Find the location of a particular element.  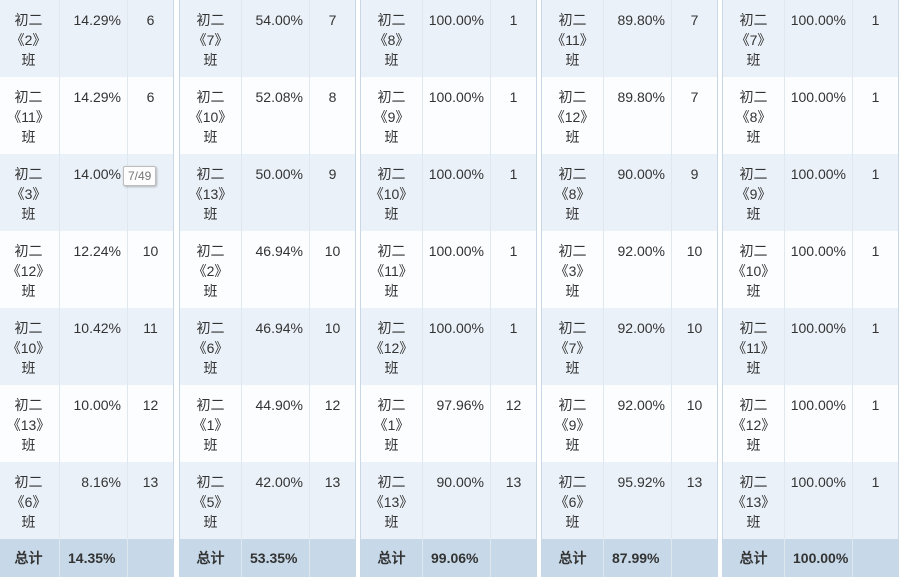

table-row: 初二 《12》班 89.80% 7 is located at coordinates (629, 116).